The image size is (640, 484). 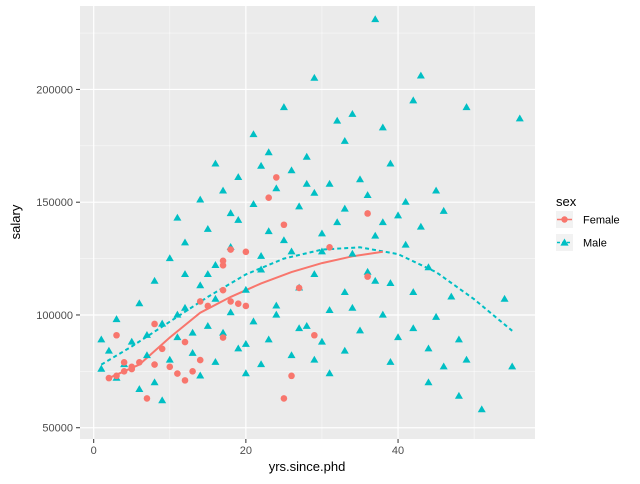 I want to click on y-tick-label: 150000, so click(x=54, y=203).